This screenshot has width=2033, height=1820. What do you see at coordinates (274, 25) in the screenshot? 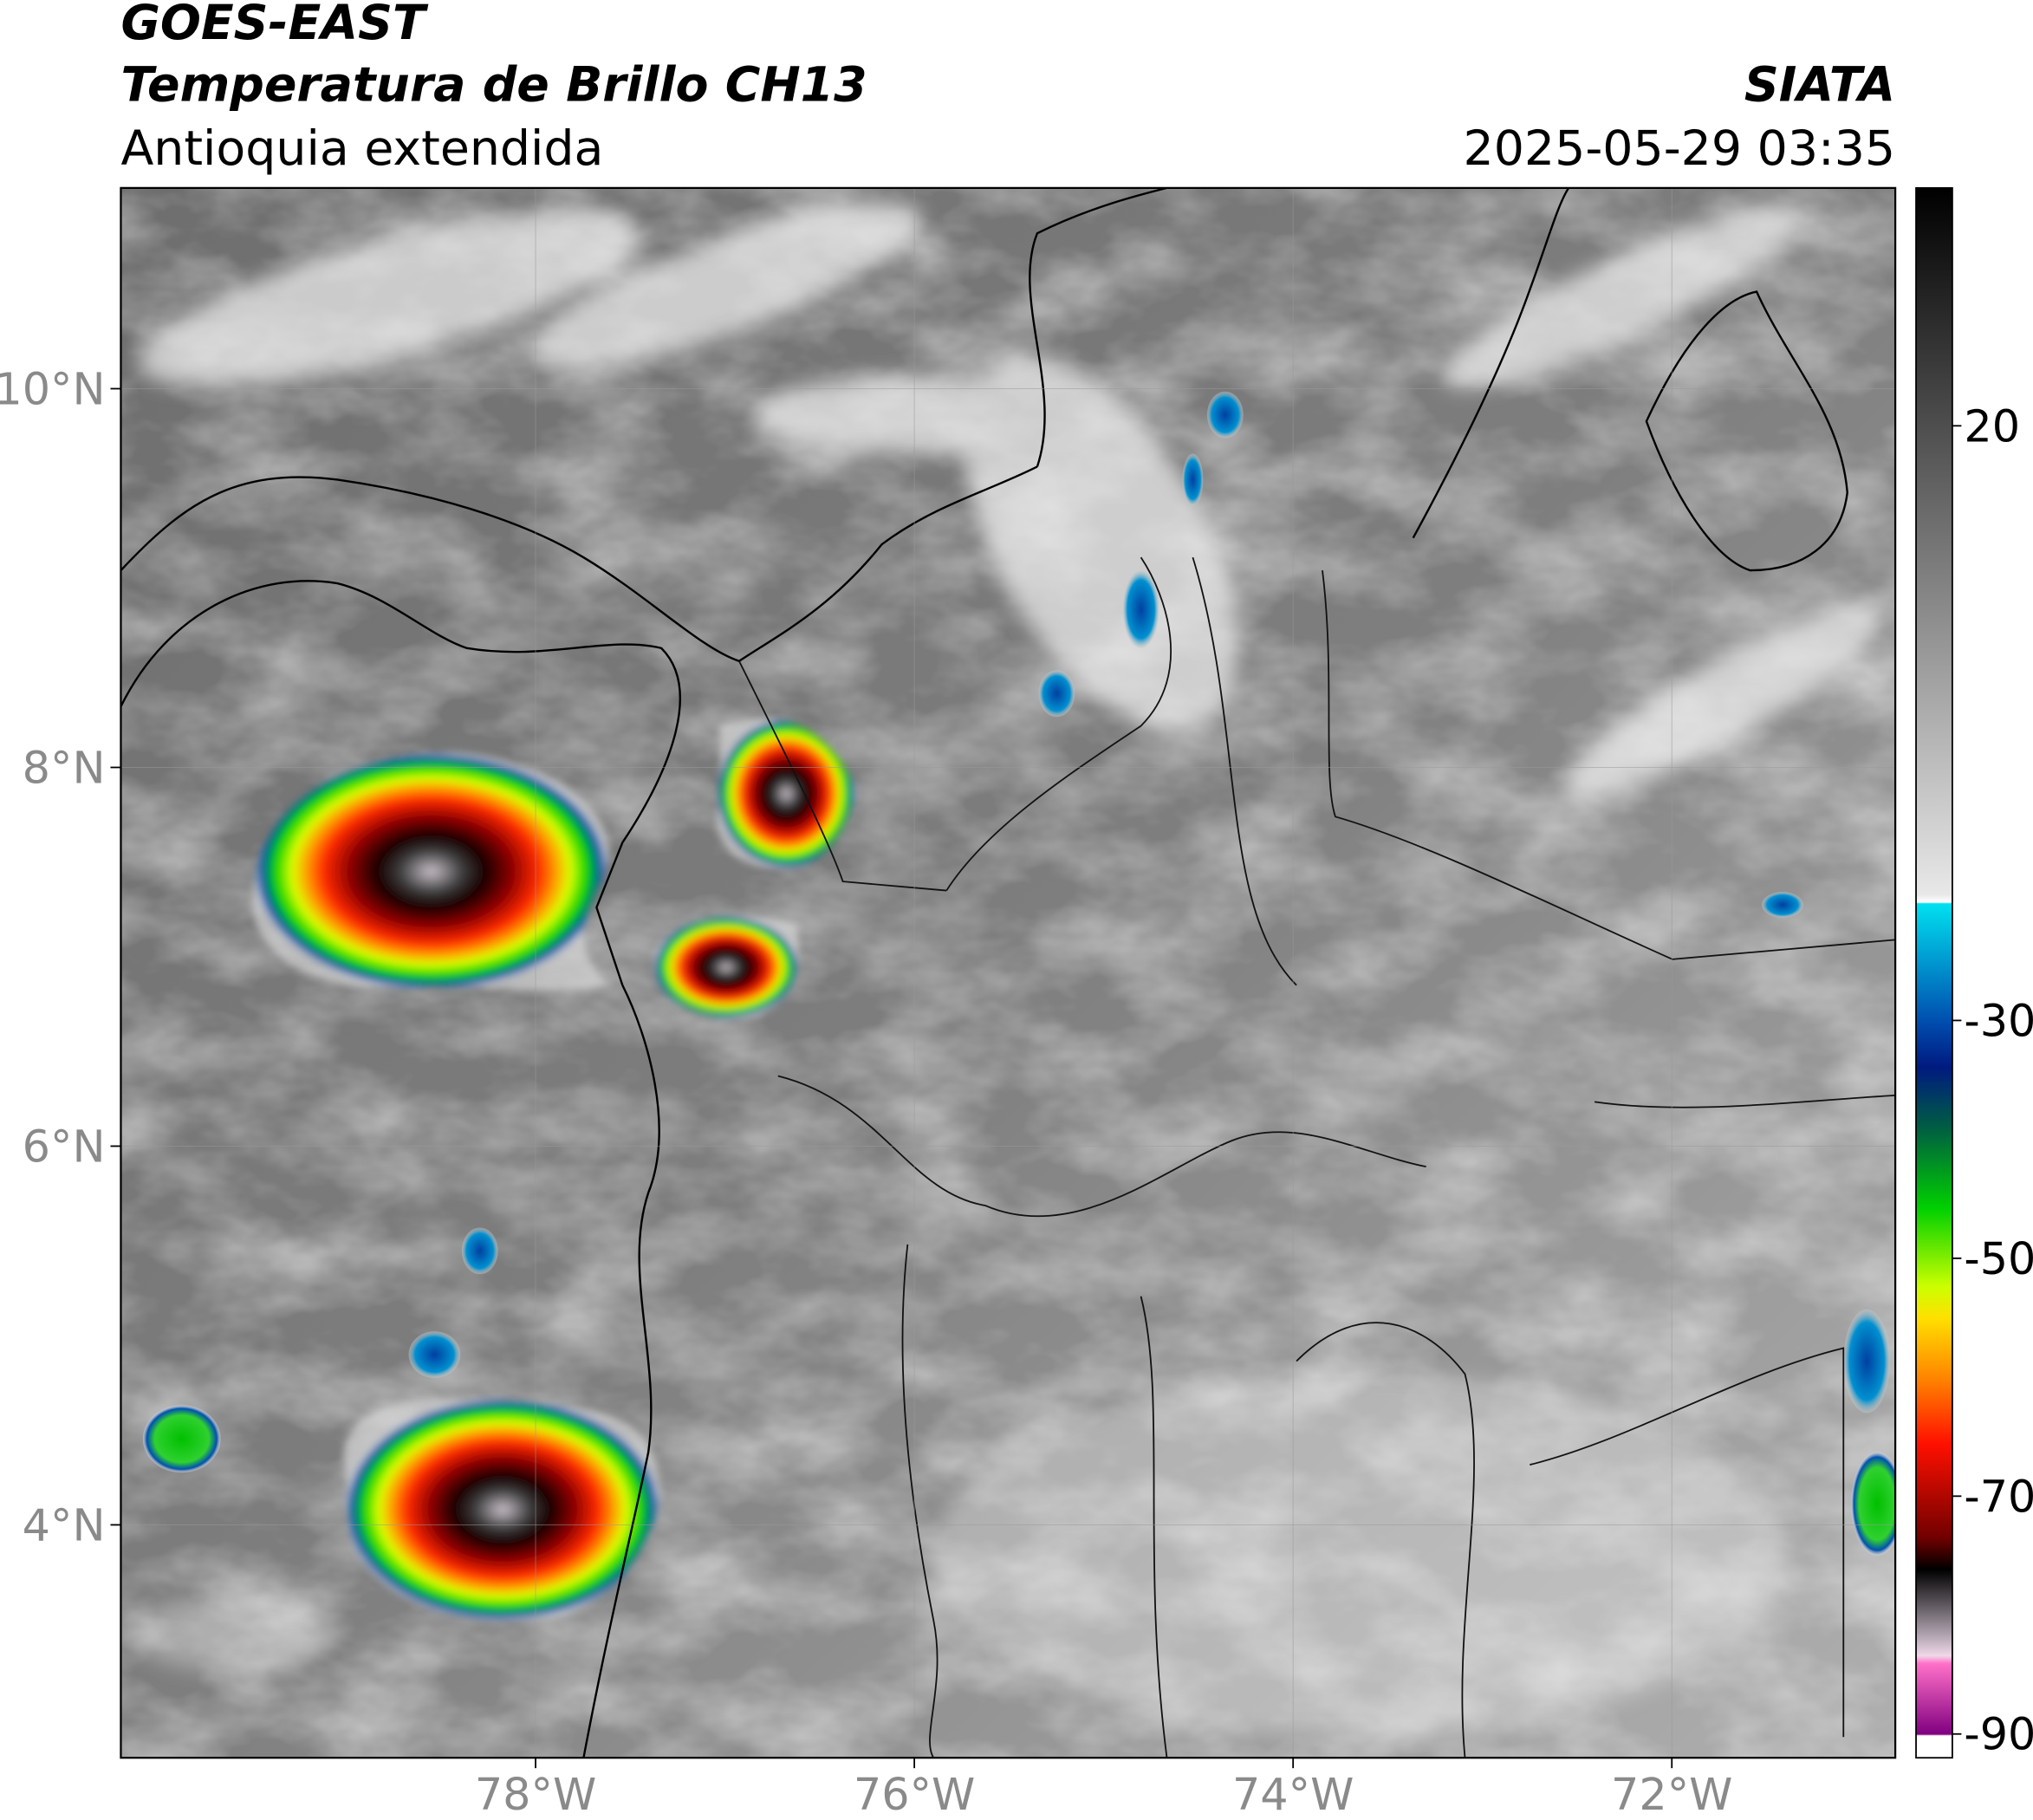
I see `title: GOES-EAST` at bounding box center [274, 25].